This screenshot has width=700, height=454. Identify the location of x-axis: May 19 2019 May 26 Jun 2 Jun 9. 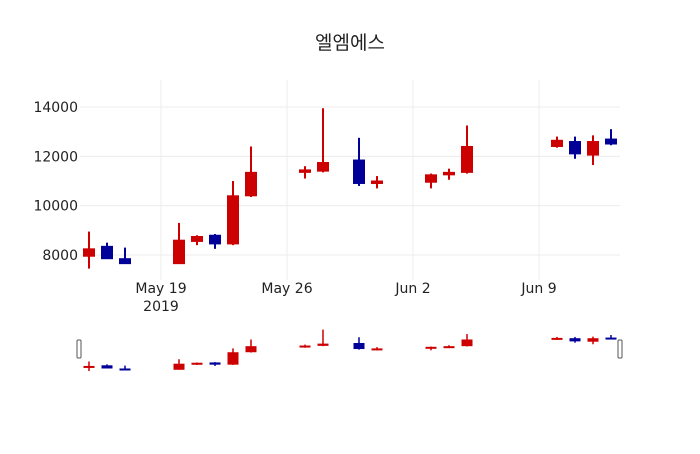
(345, 298).